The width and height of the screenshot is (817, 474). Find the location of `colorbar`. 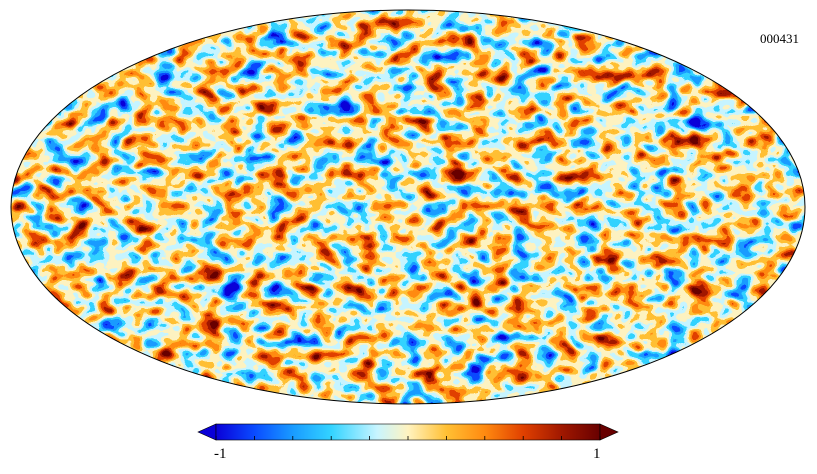

colorbar is located at coordinates (408, 432).